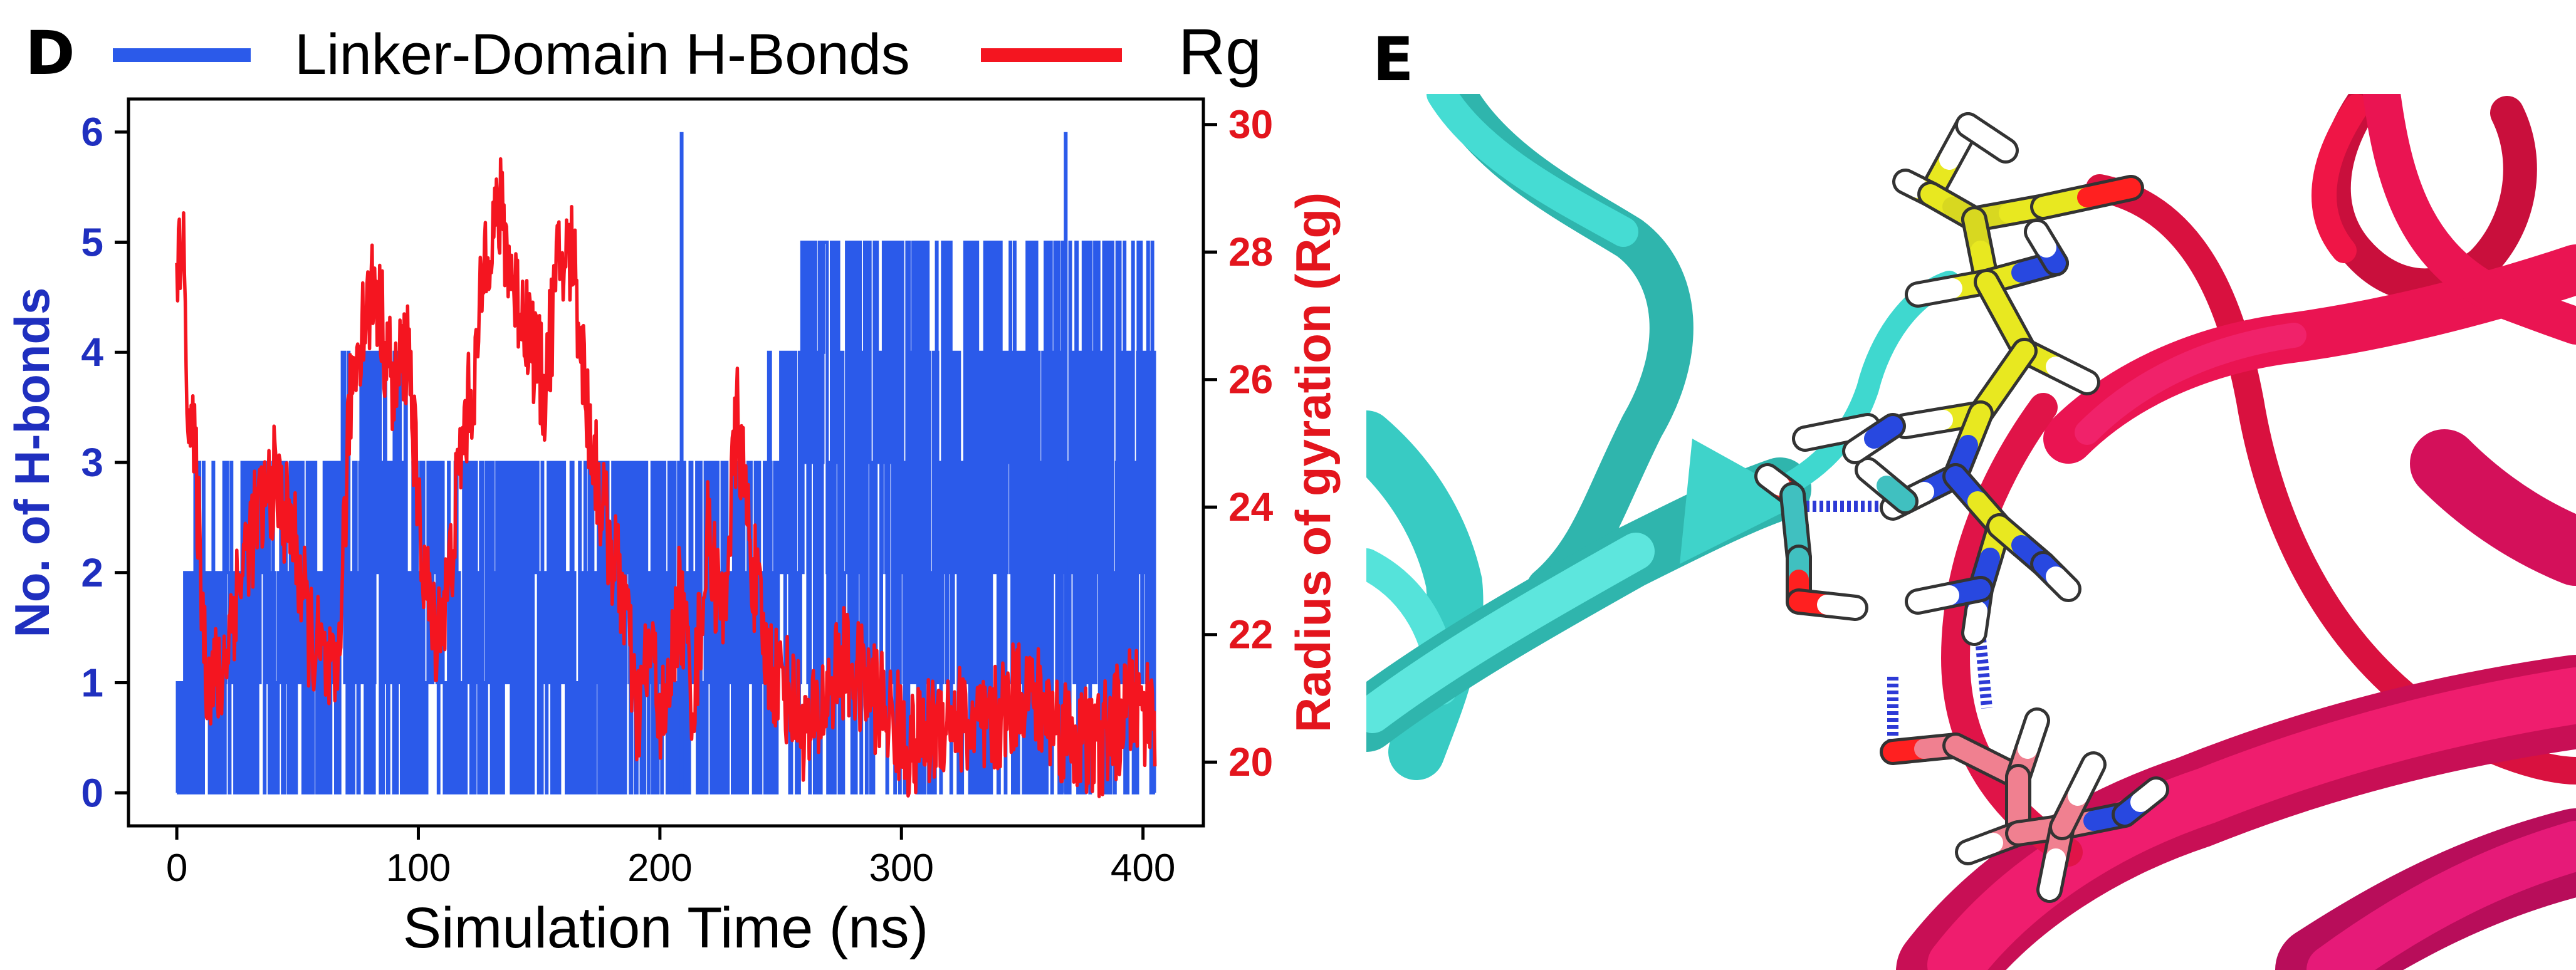  I want to click on y-tick-label: 2, so click(92, 572).